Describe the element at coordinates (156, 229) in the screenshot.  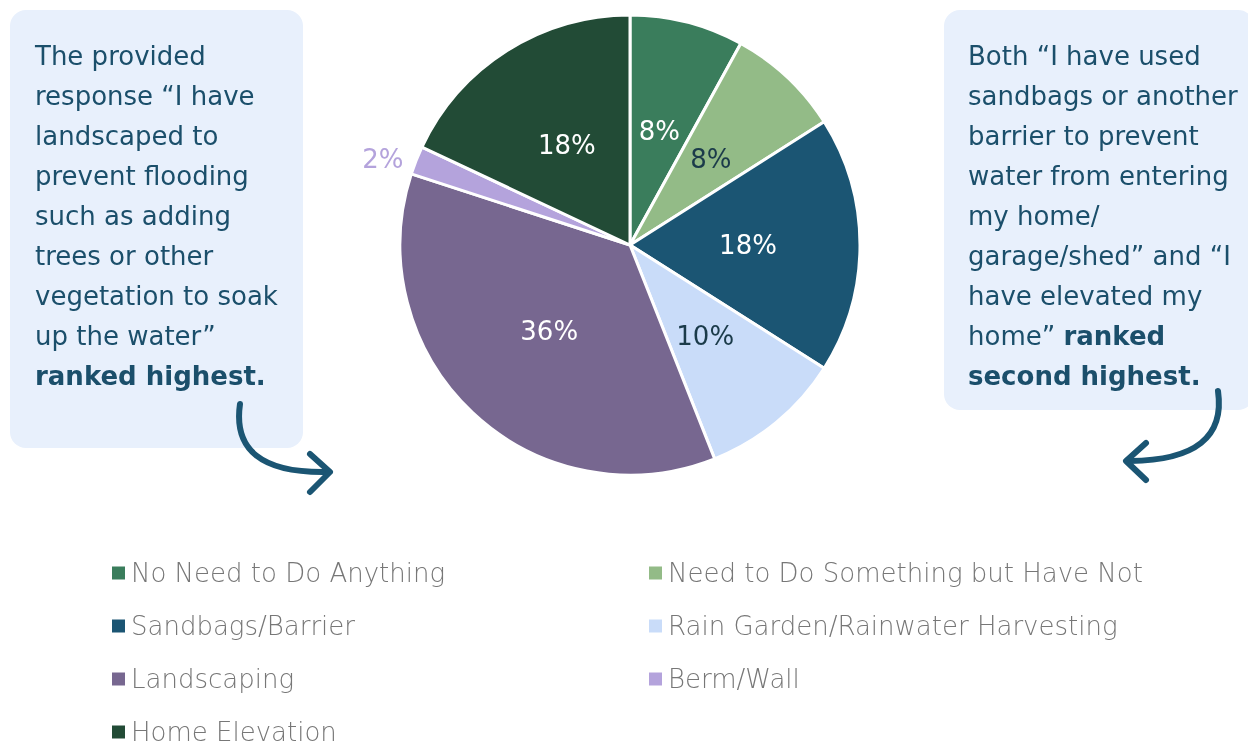
I see `callout-box: The provided response “I have landscaped to prevent flooding such as adding trees or other vegetation to soak up the water” ranked highest.` at that location.